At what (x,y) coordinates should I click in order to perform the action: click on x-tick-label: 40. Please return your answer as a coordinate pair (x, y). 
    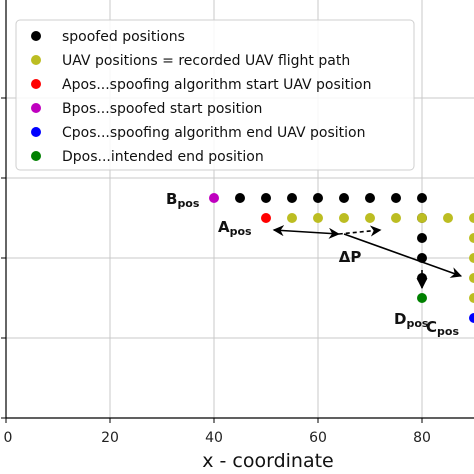
    Looking at the image, I should click on (214, 438).